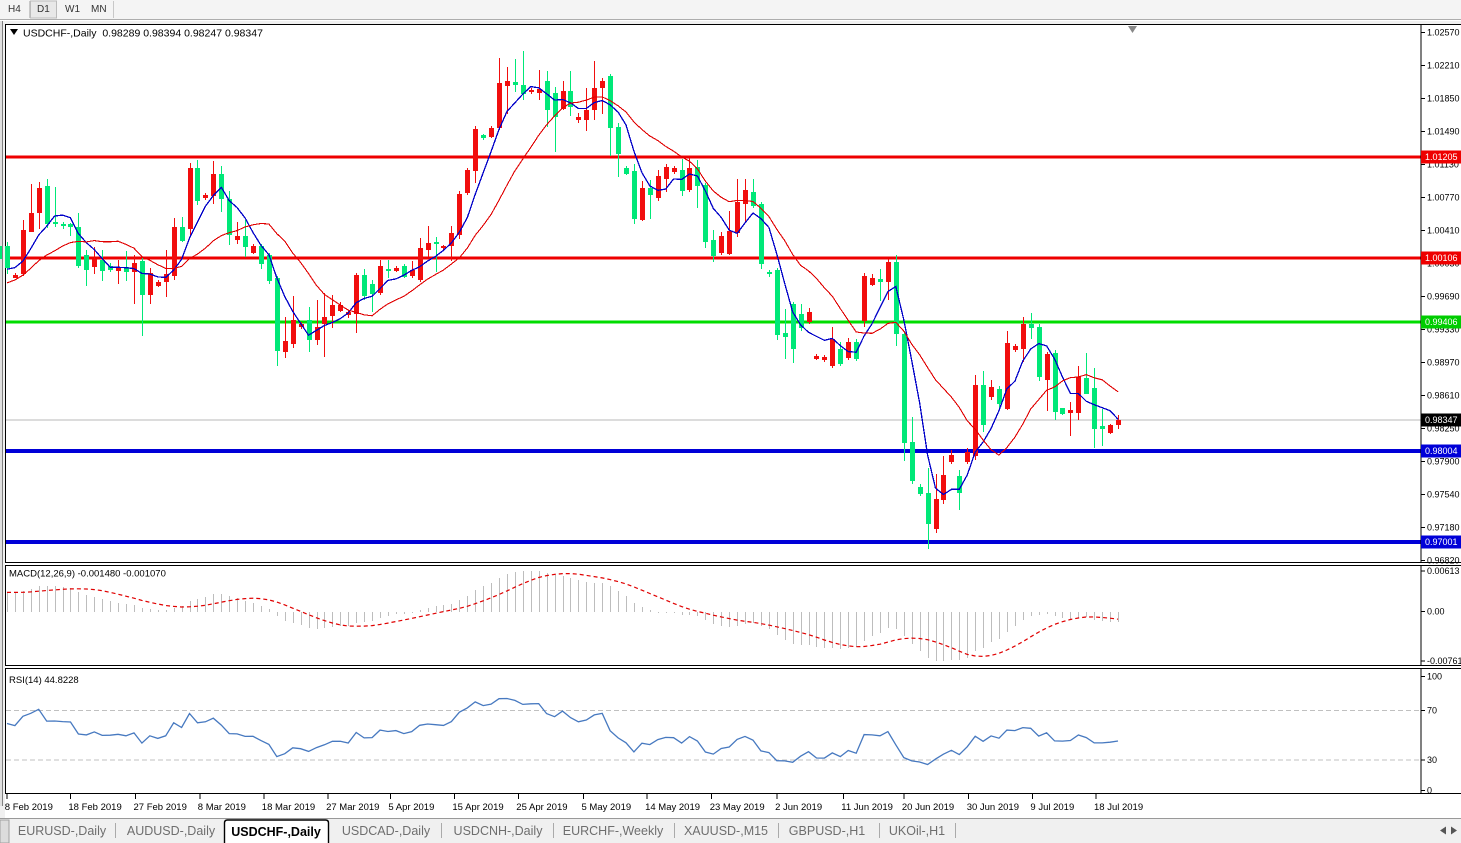  I want to click on svg-text: 1.02210, so click(1443, 66).